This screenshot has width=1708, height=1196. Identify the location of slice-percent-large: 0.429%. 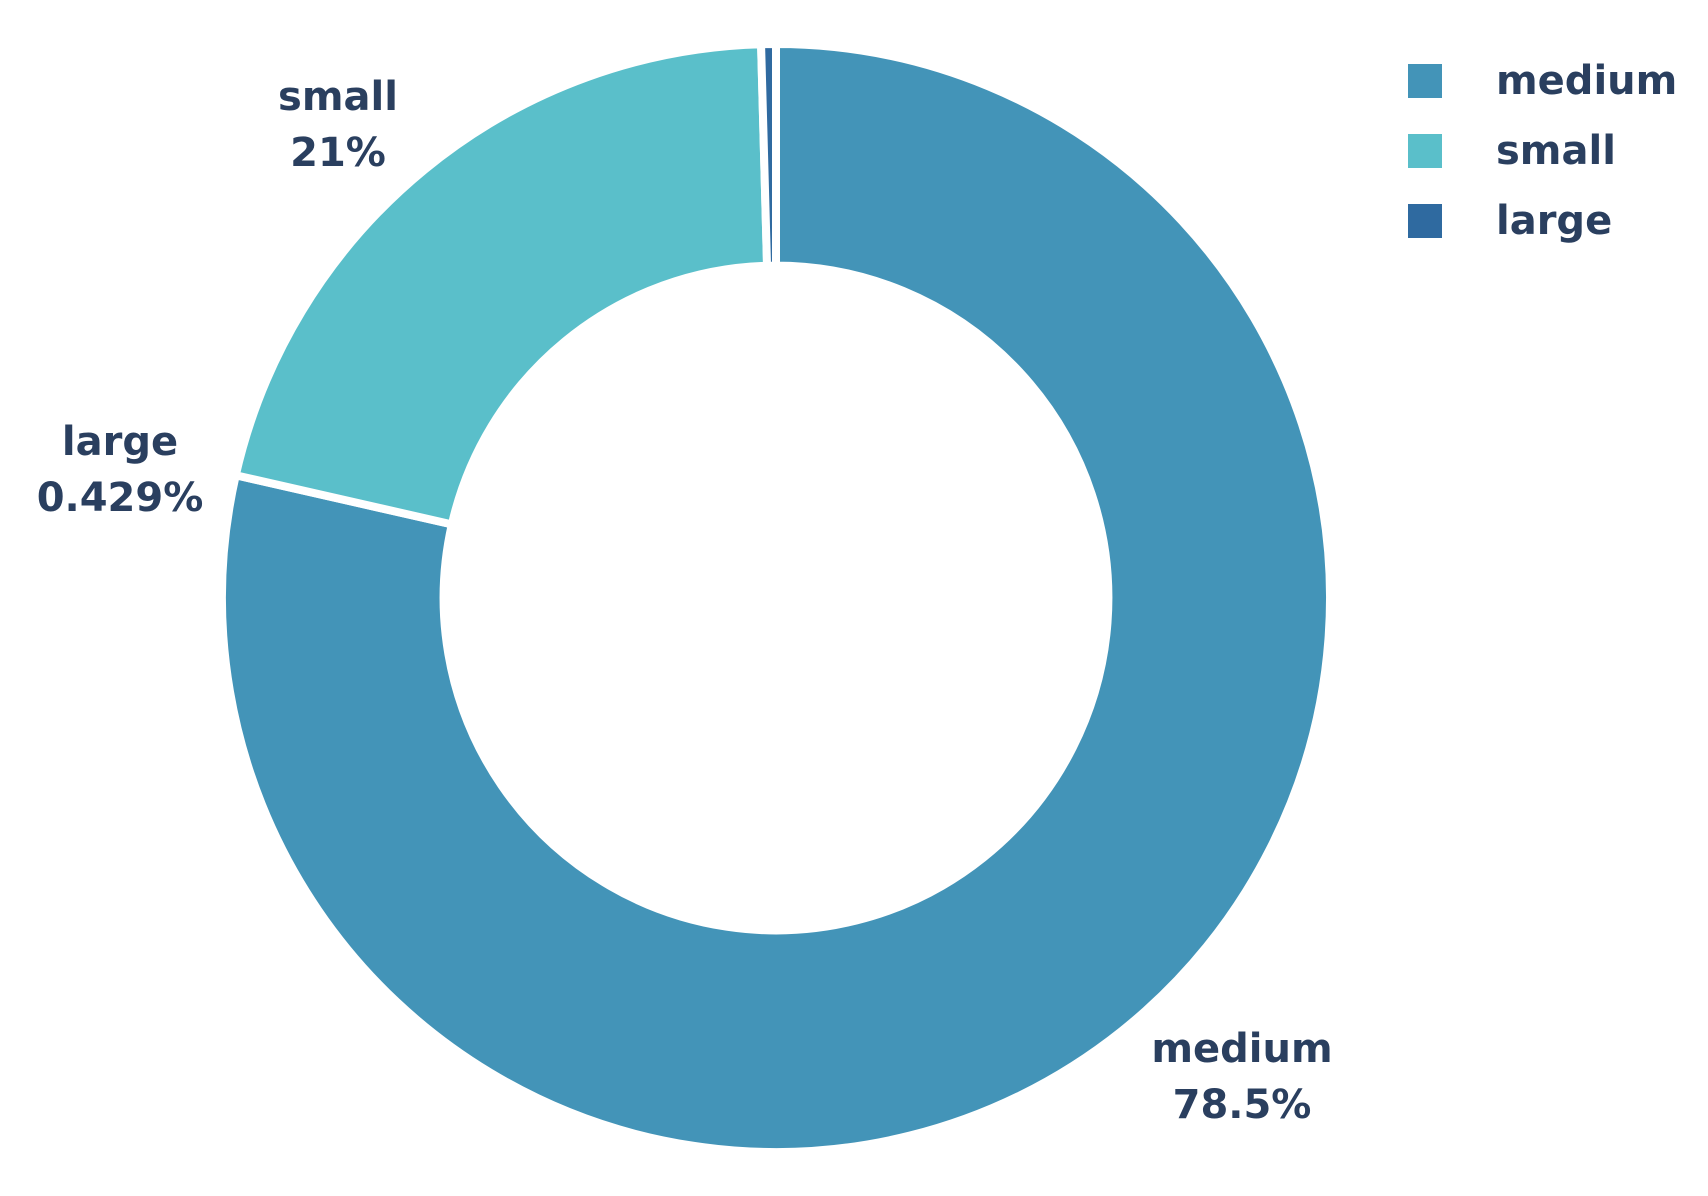
(120, 498).